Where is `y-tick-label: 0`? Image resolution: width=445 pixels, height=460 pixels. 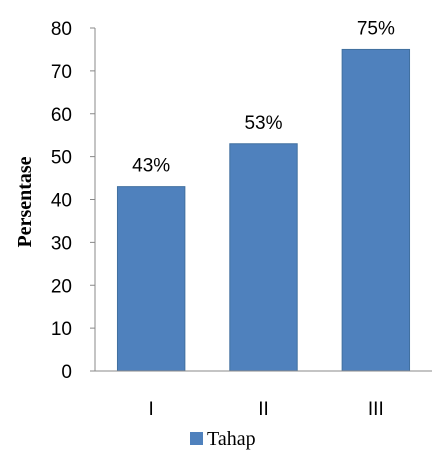
y-tick-label: 0 is located at coordinates (66, 372).